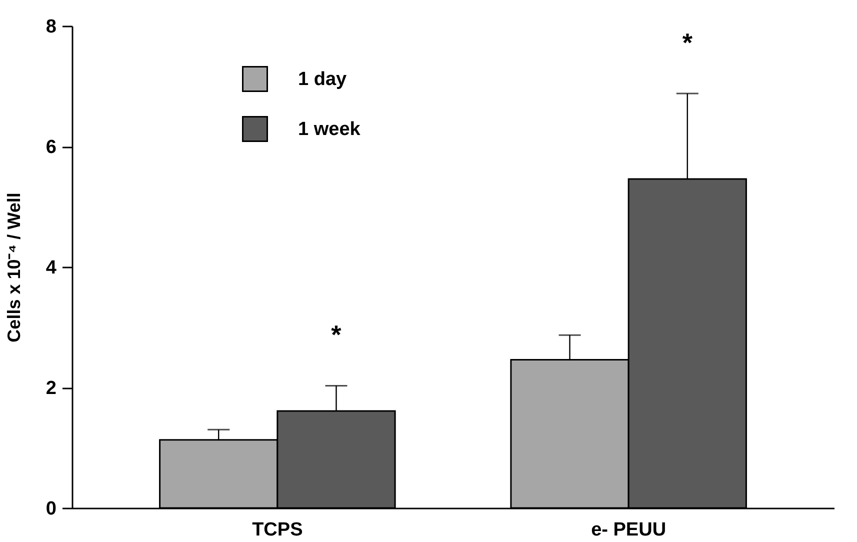 Image resolution: width=857 pixels, height=542 pixels. I want to click on y-tick-label: 2, so click(51, 388).